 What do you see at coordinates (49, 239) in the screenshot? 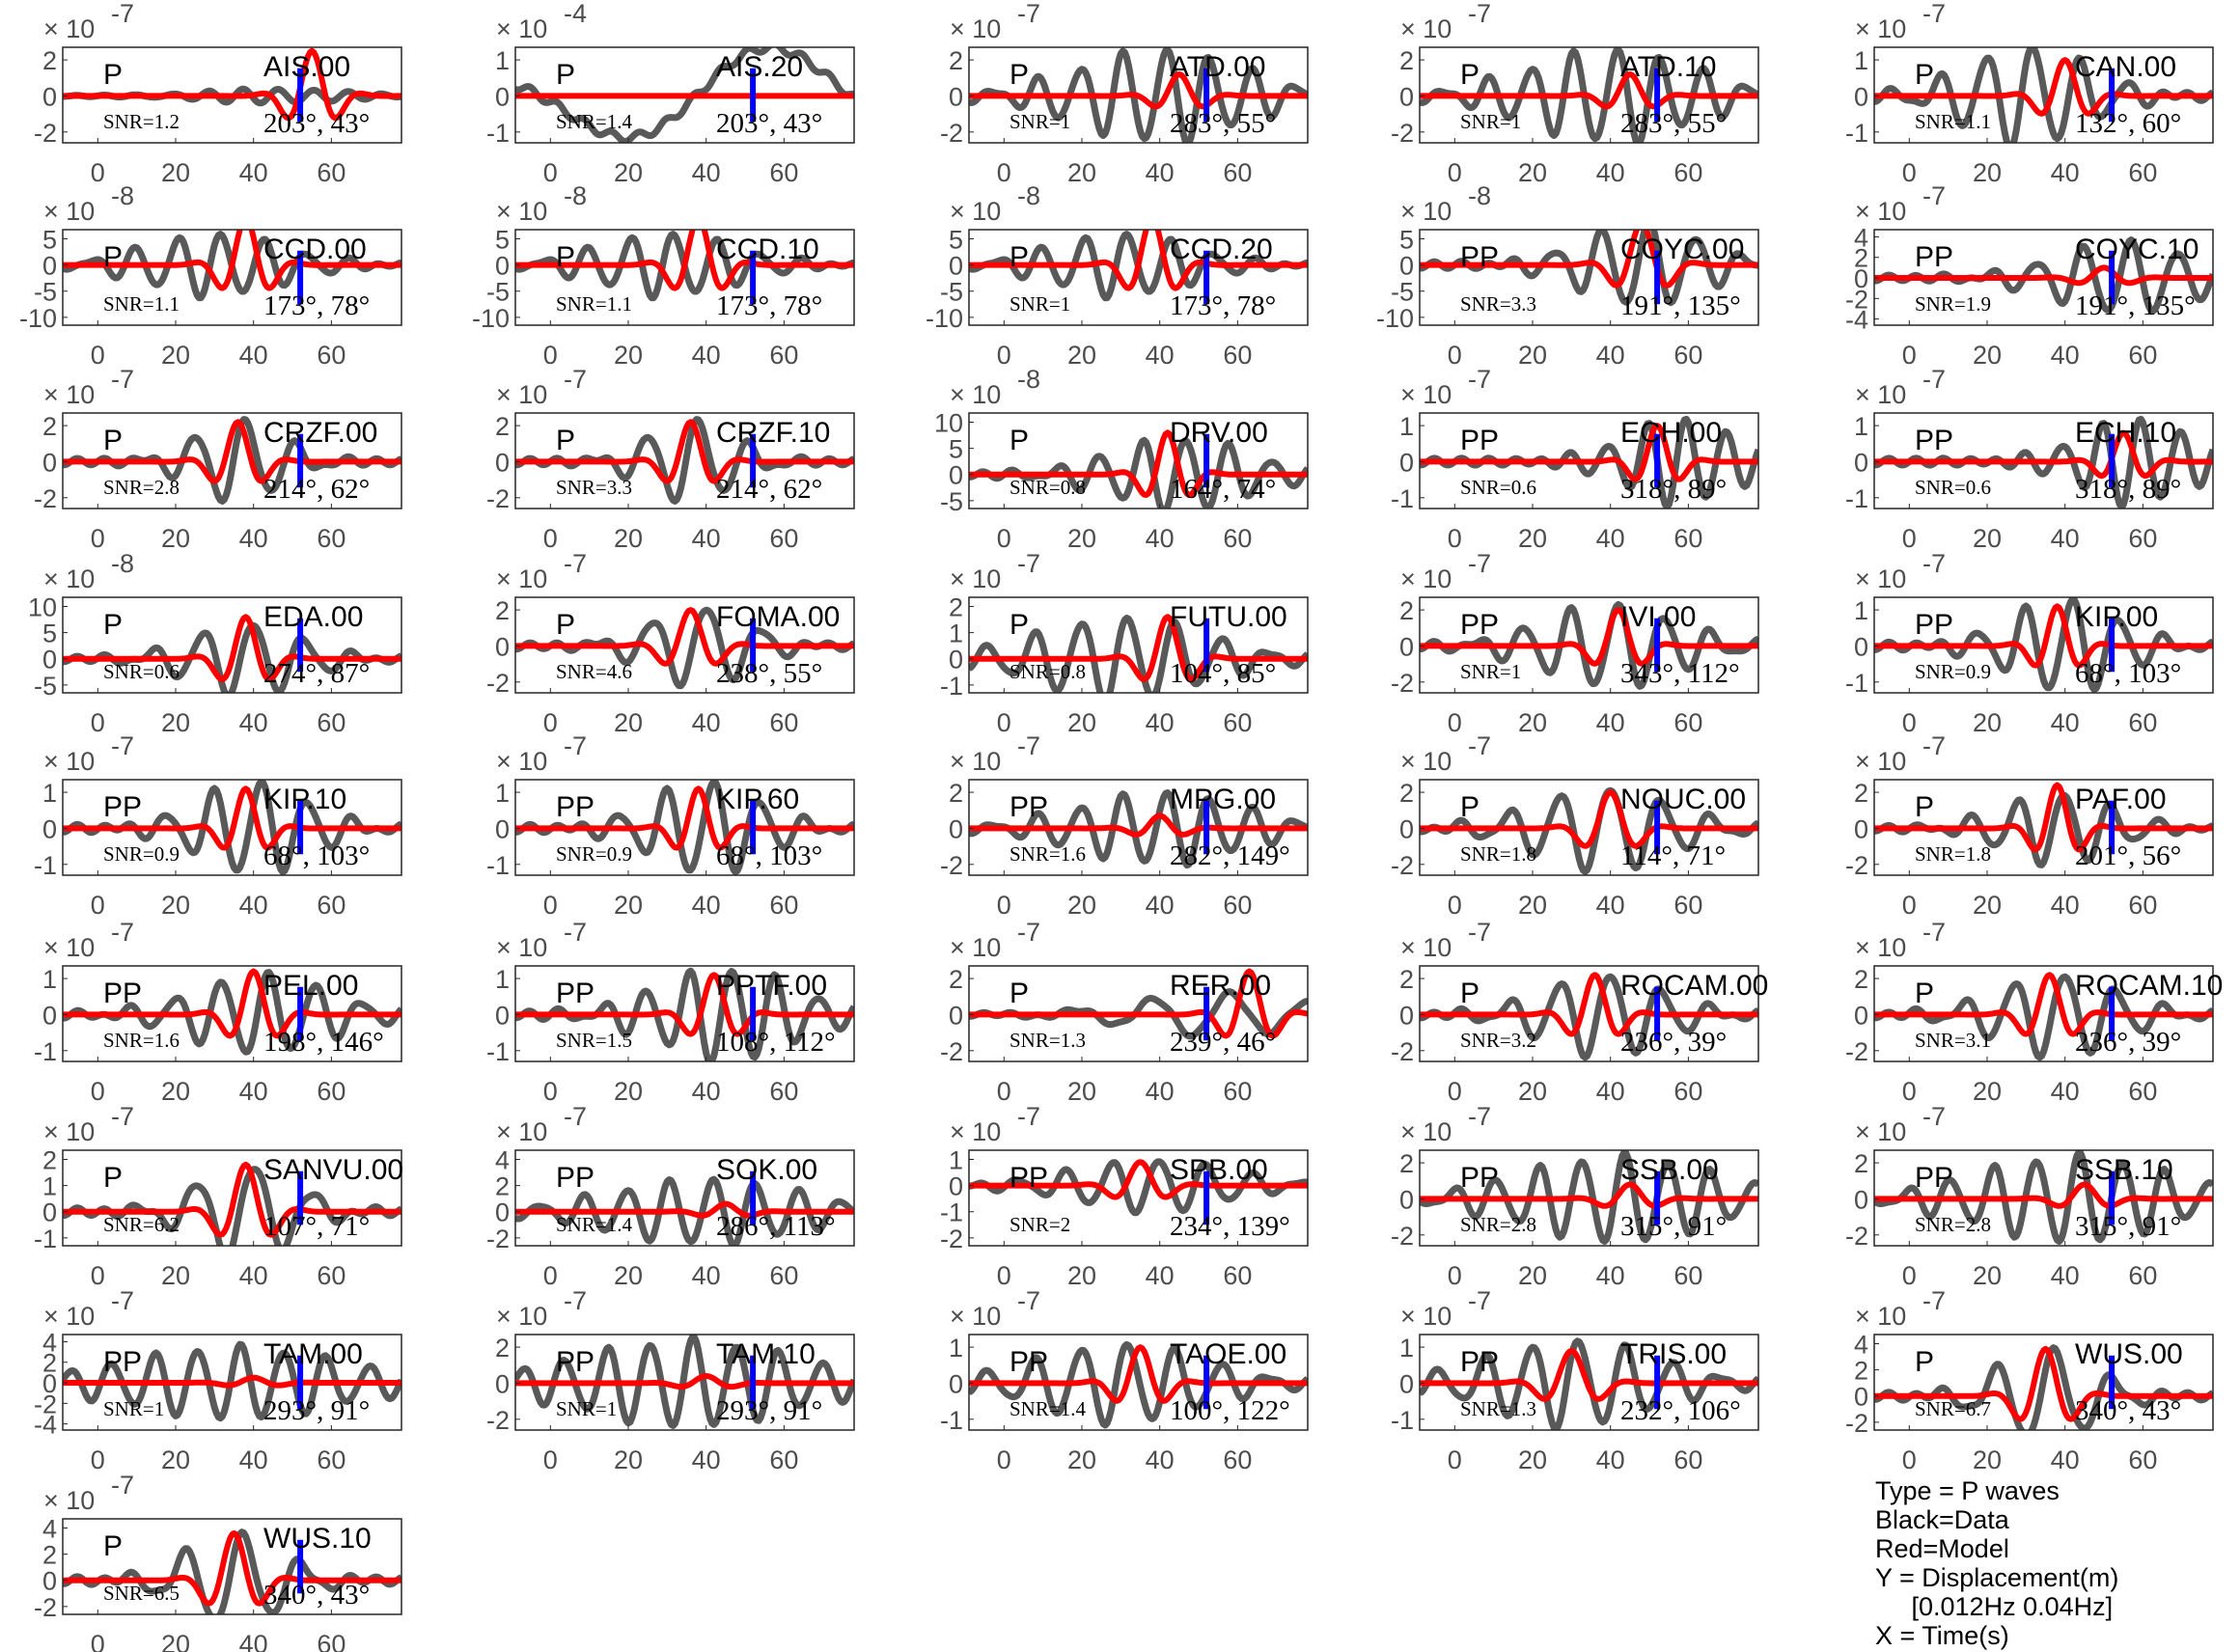
I see `y-tick-label: 5` at bounding box center [49, 239].